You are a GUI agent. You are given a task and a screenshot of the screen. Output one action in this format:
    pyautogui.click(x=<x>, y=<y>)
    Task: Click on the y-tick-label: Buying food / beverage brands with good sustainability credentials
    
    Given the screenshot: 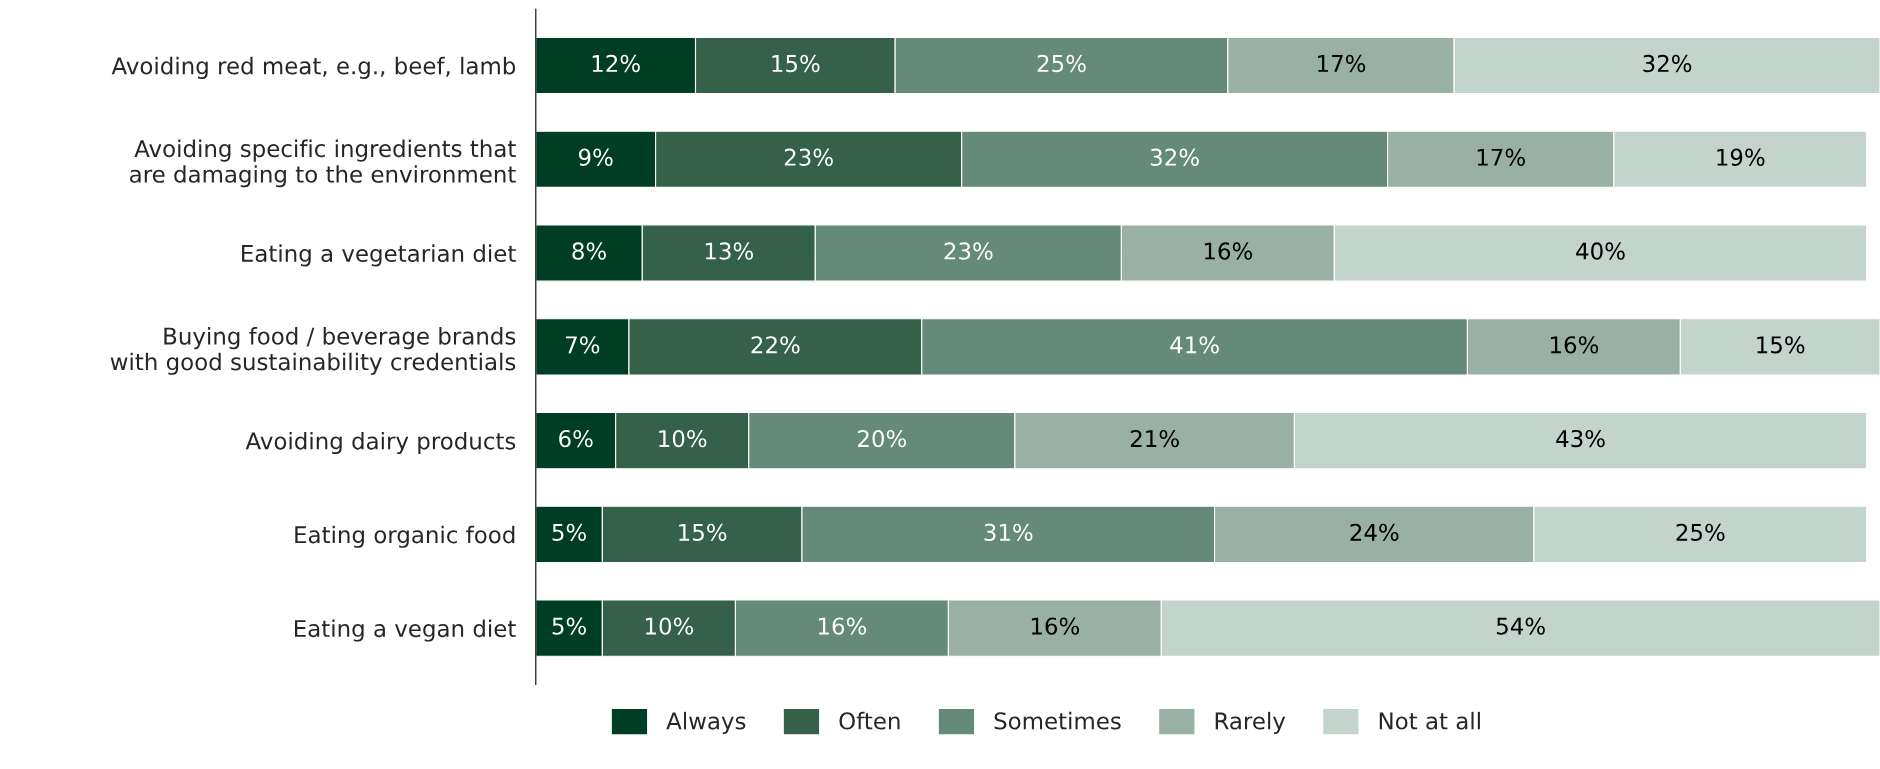 What is the action you would take?
    pyautogui.click(x=313, y=351)
    